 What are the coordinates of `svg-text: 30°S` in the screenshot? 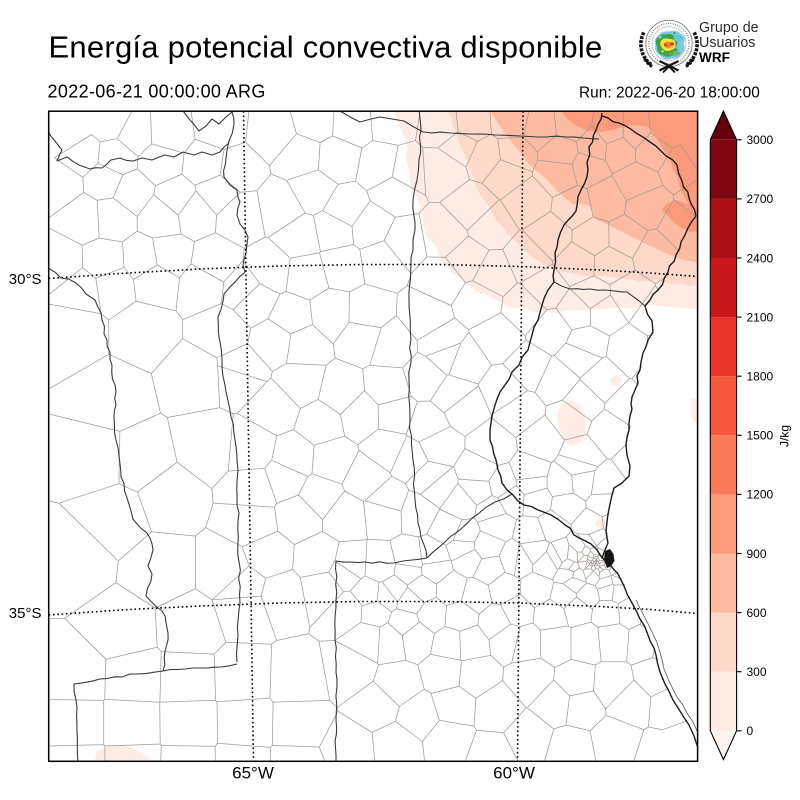 It's located at (25, 279).